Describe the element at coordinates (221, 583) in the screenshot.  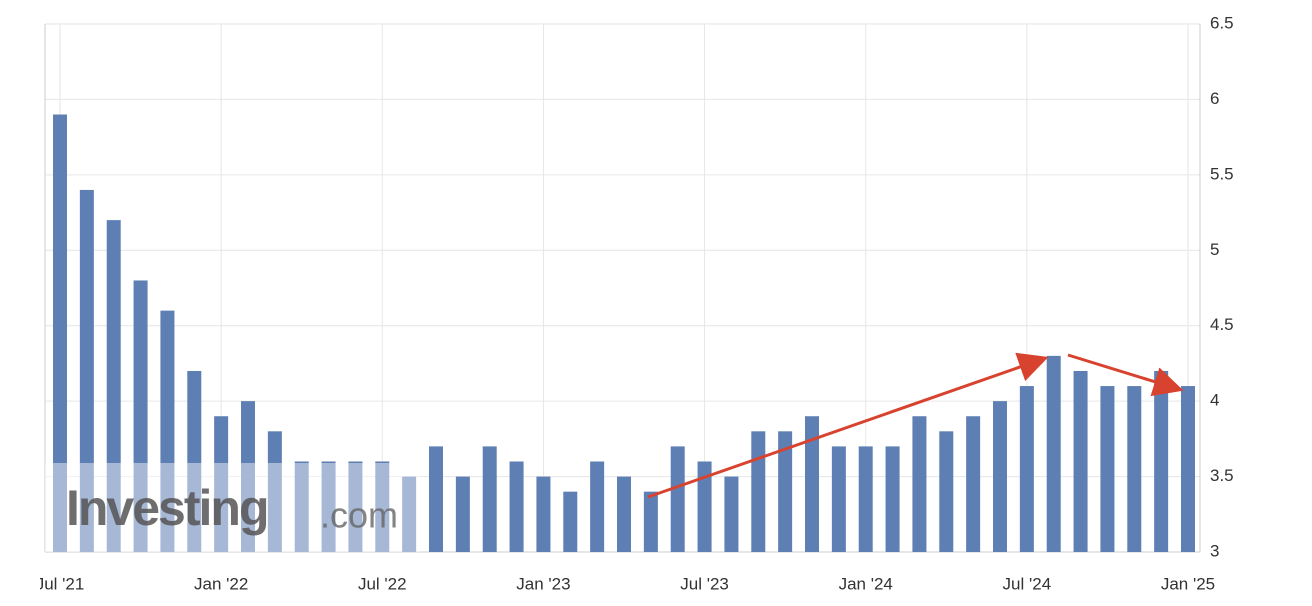
I see `x-tick-label: Jan '22` at that location.